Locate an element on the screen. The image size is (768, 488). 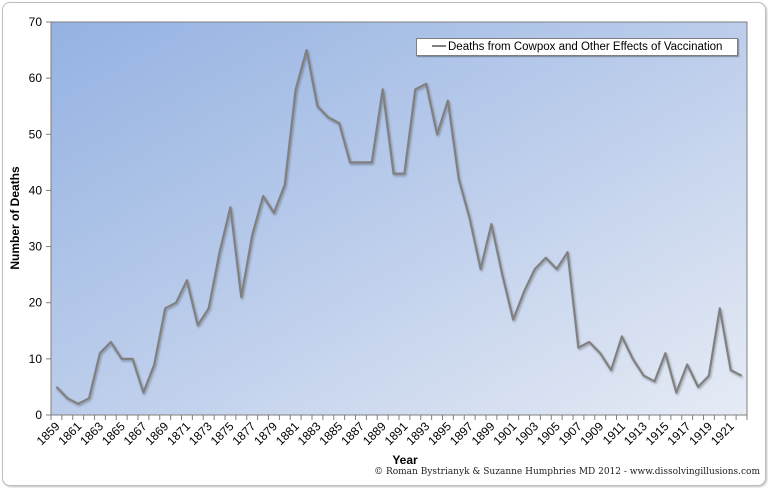
x-tick-label: 1867 is located at coordinates (135, 433).